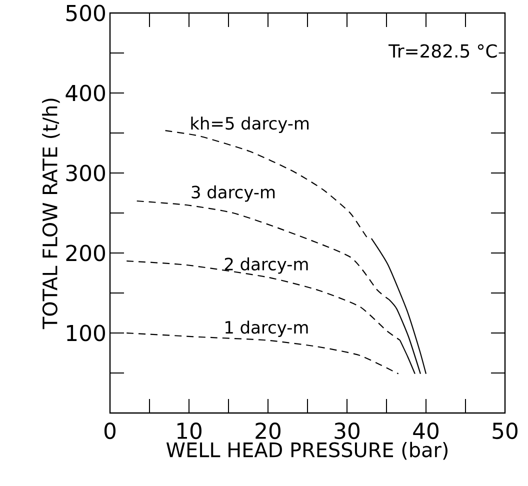 The image size is (528, 486). I want to click on x-tick-label: 10, so click(189, 431).